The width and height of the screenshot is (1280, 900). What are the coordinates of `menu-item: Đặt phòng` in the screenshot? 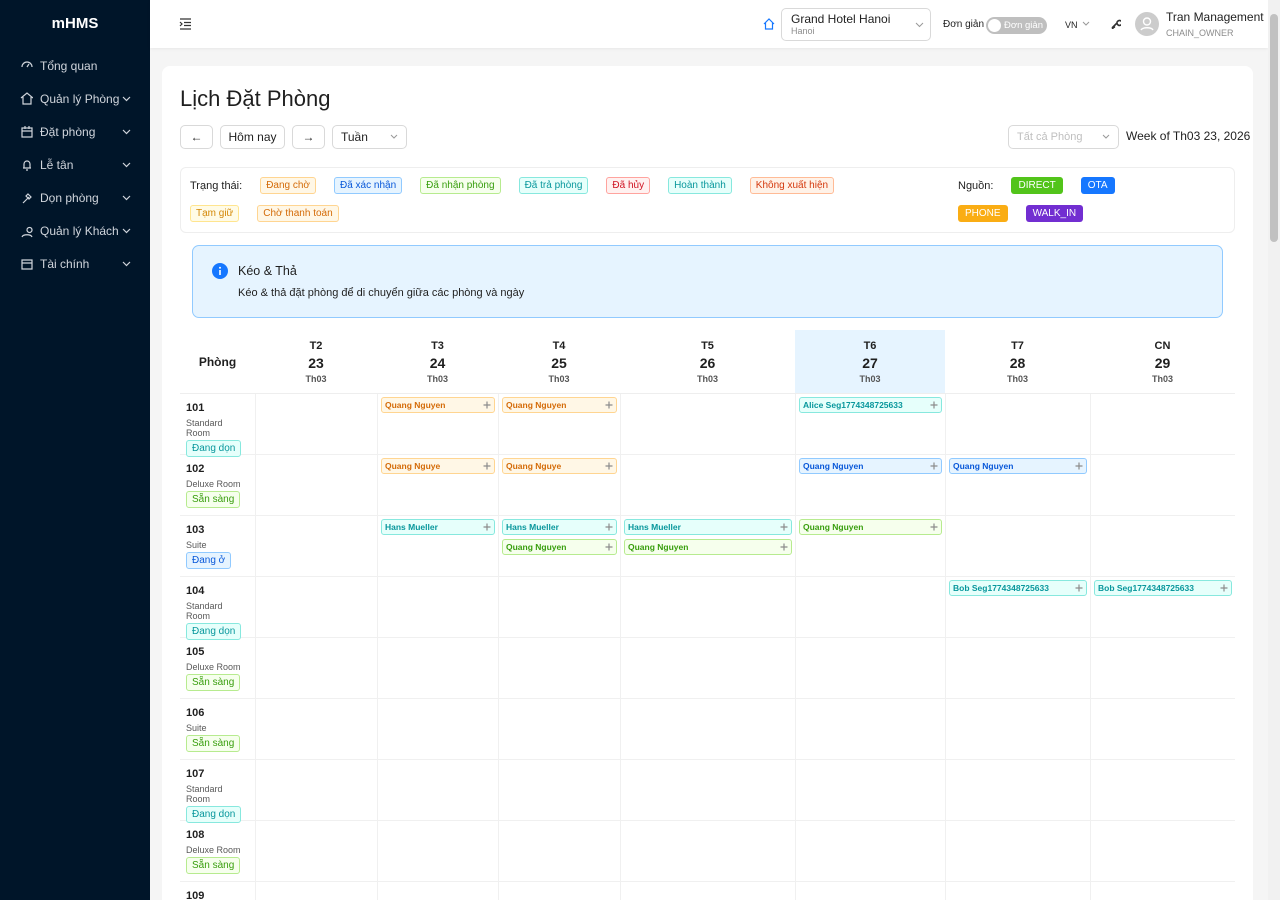 It's located at (79, 132).